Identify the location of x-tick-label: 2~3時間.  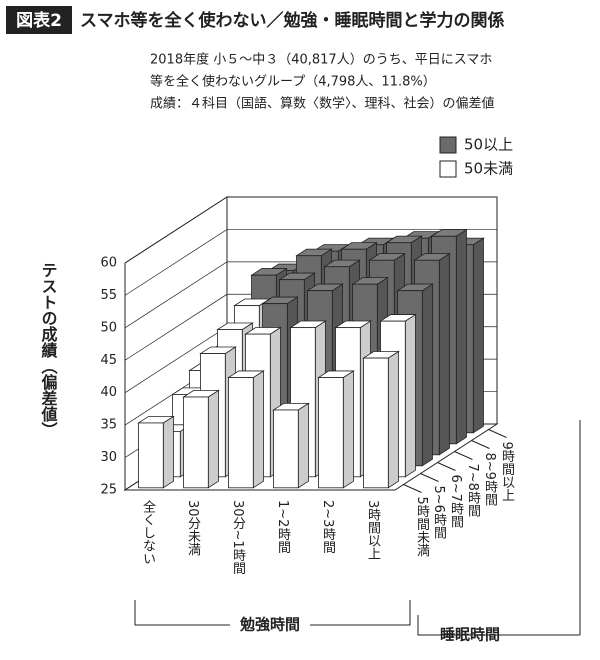
(328, 527).